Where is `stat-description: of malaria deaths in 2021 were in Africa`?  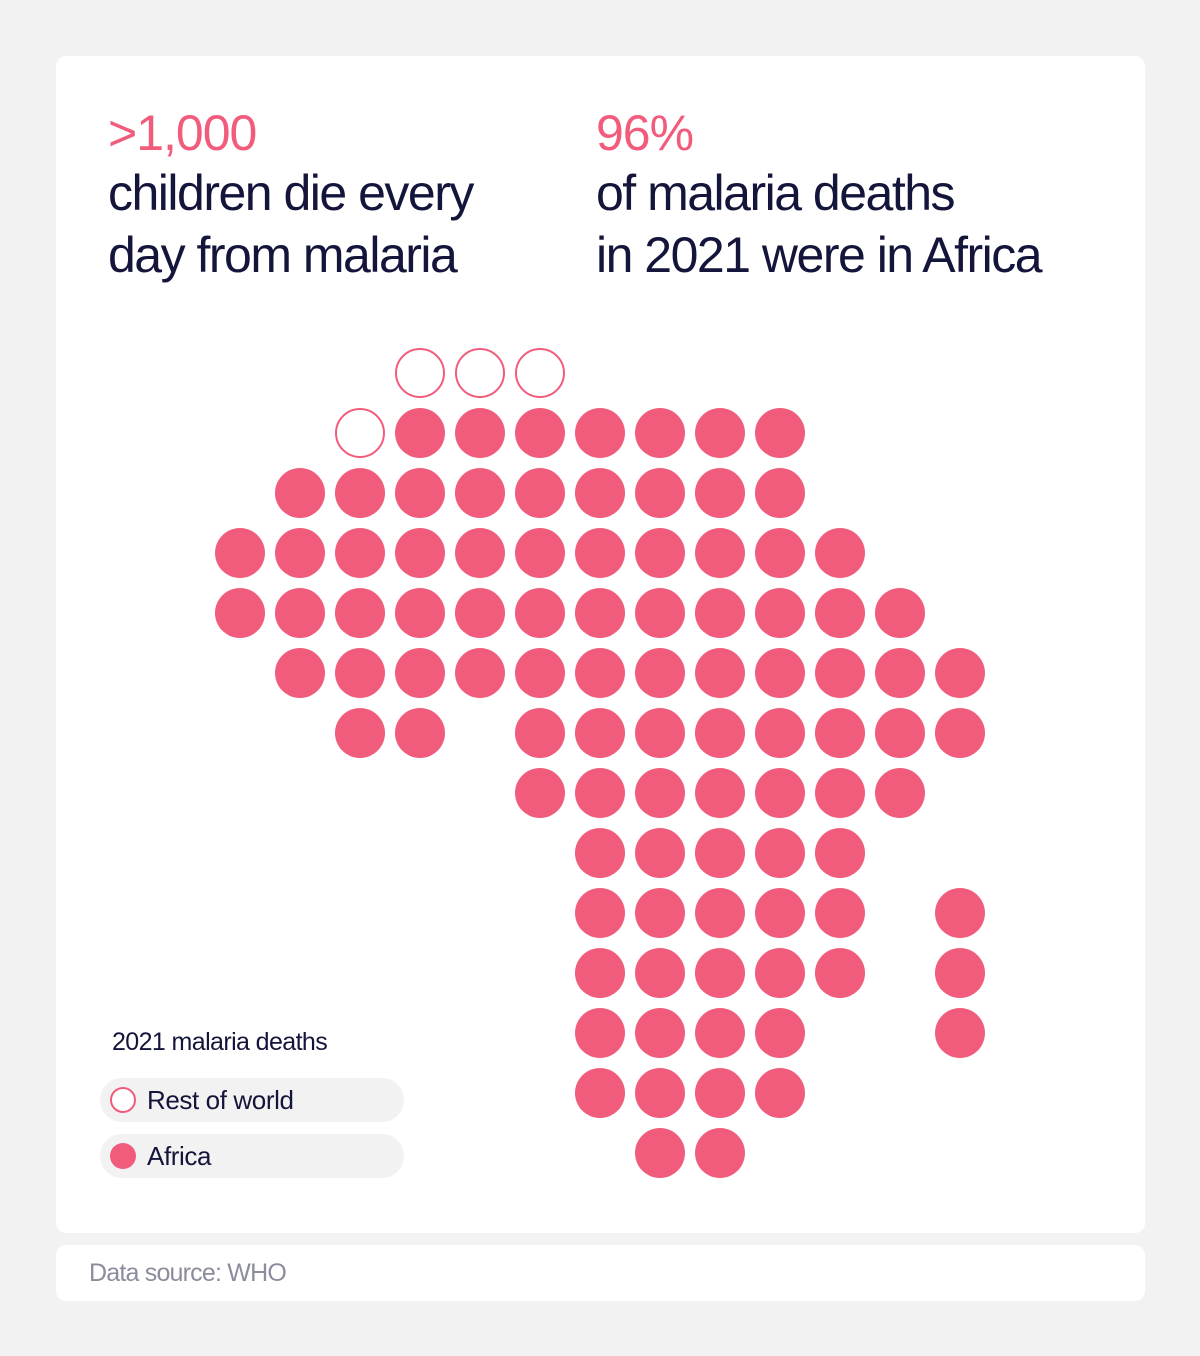
stat-description: of malaria deaths in 2021 were in Africa is located at coordinates (819, 224).